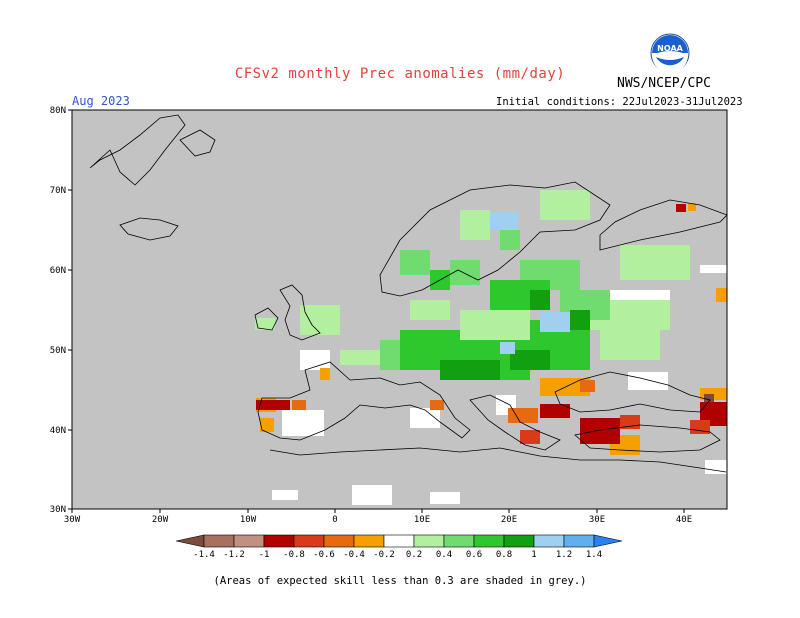  What do you see at coordinates (422, 520) in the screenshot?
I see `lon-label-10e: 10E` at bounding box center [422, 520].